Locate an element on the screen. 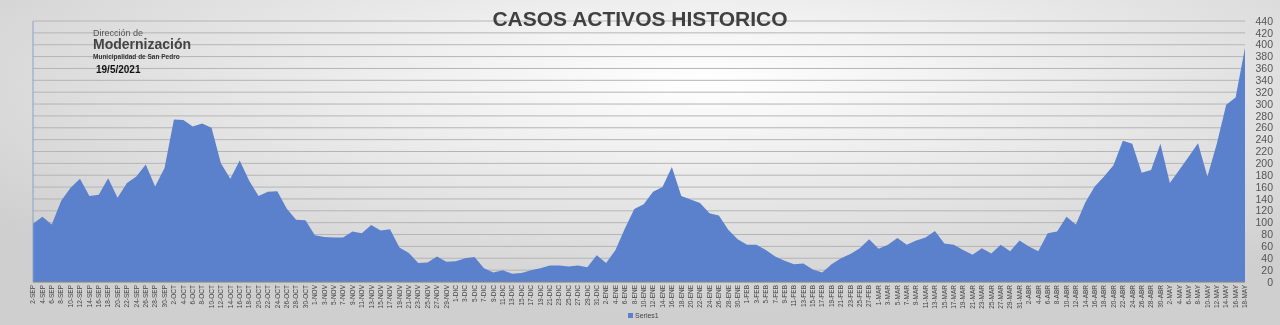  y-tick-label: 260 is located at coordinates (1264, 127).